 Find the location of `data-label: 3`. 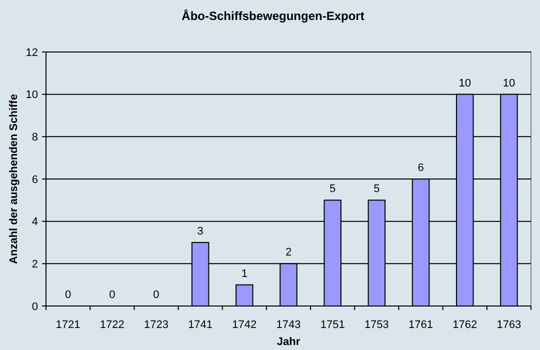

data-label: 3 is located at coordinates (200, 232).